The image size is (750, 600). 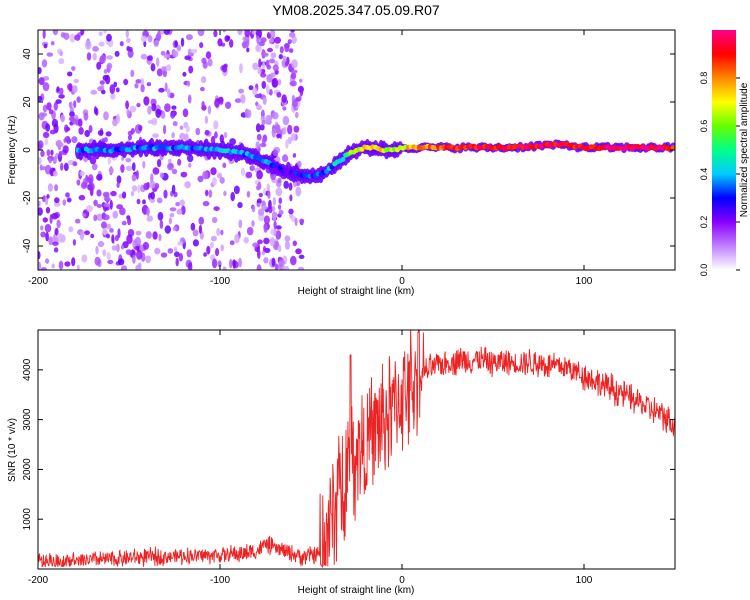 I want to click on y-tick-label: 40, so click(x=27, y=54).